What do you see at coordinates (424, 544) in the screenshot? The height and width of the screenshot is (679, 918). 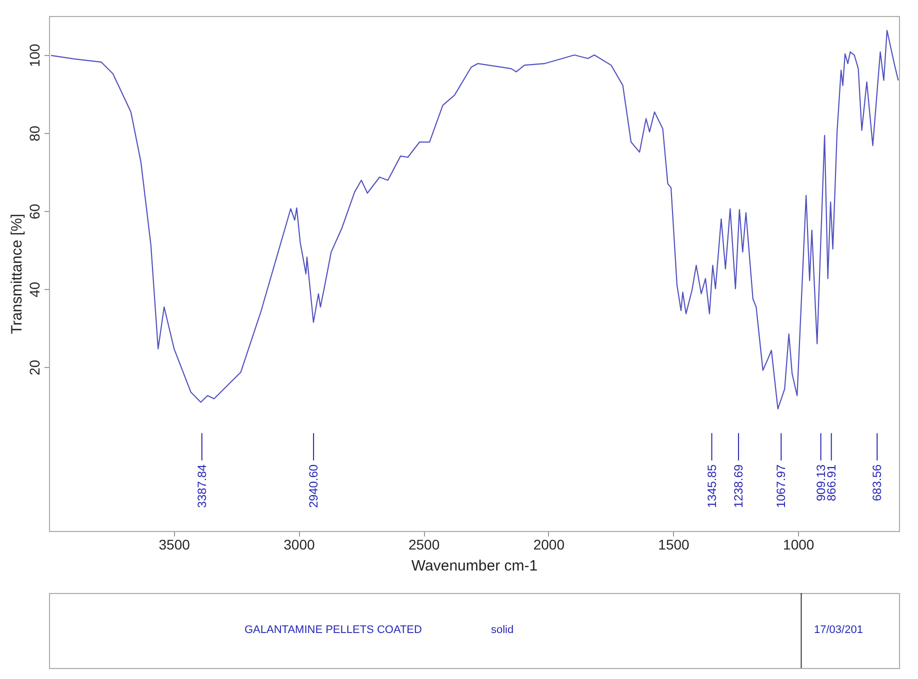 I see `x-tick-label: 2500` at bounding box center [424, 544].